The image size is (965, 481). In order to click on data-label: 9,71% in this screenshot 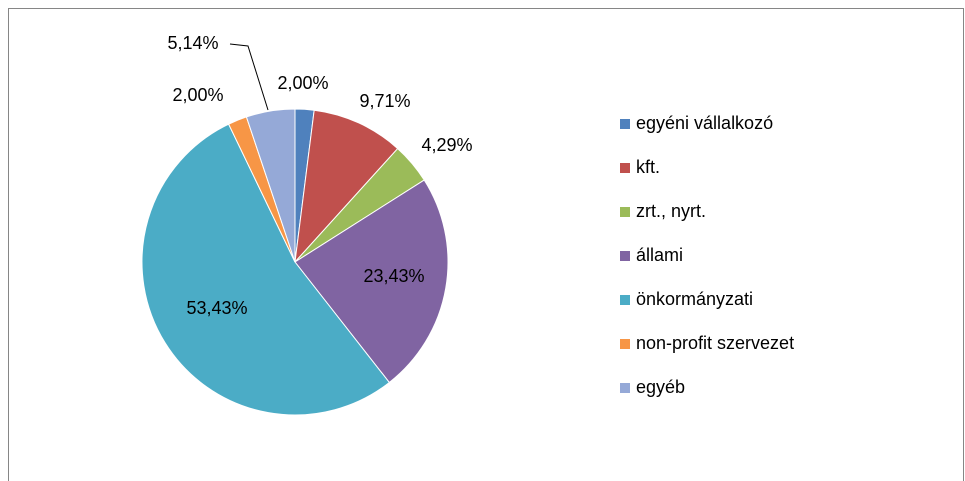, I will do `click(384, 101)`.